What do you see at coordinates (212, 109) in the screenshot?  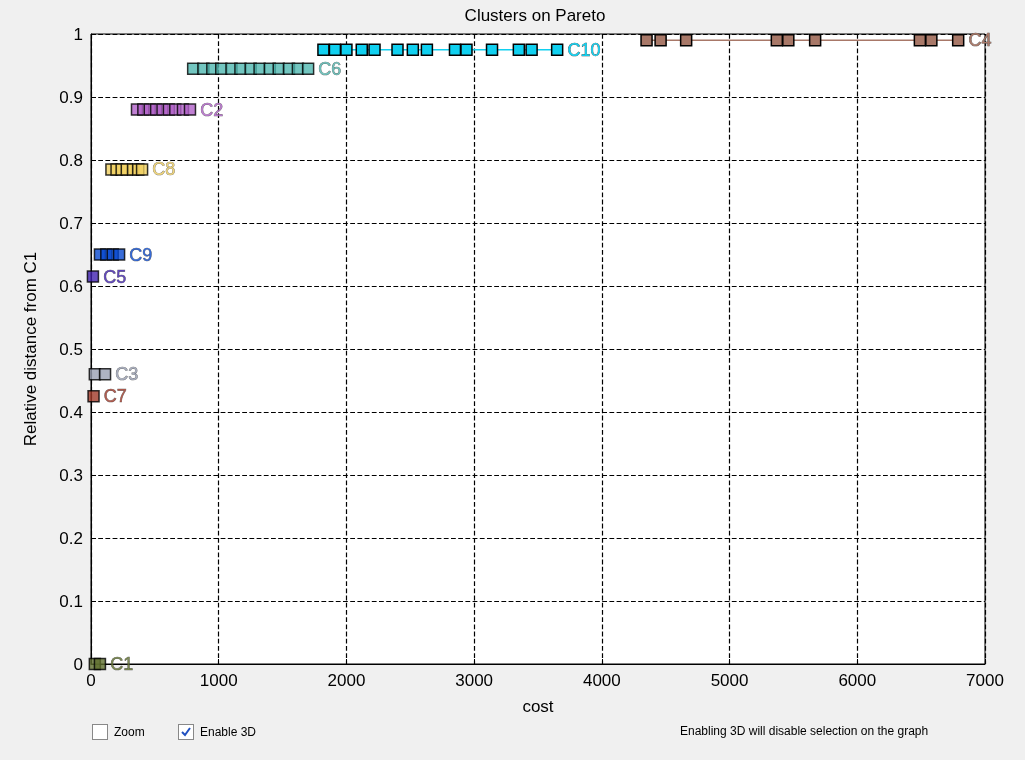 I see `series-label: C2` at bounding box center [212, 109].